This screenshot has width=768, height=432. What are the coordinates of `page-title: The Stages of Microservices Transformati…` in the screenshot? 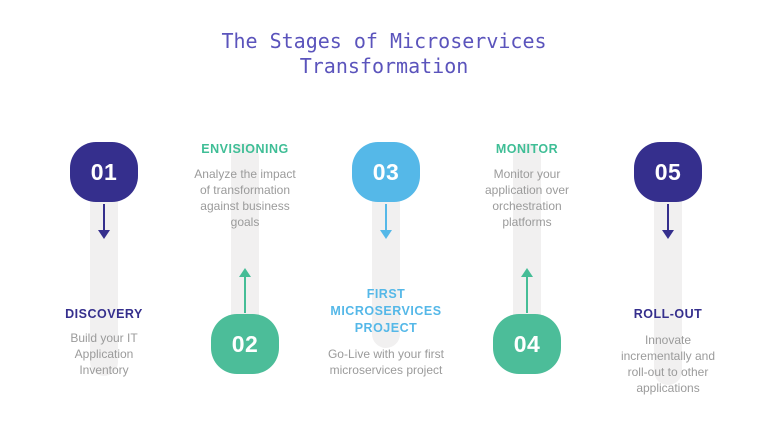 It's located at (384, 53).